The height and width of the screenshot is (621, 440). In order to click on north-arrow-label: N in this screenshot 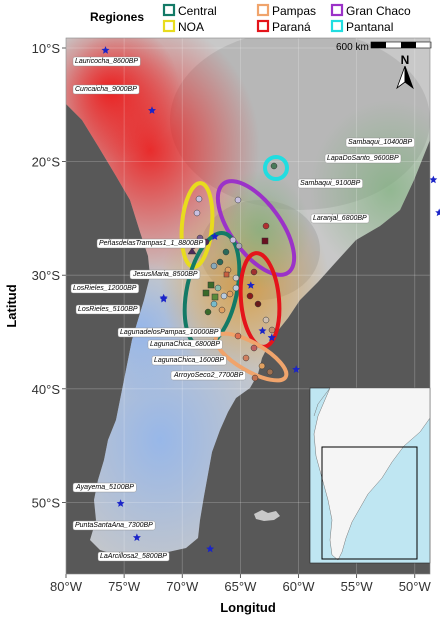, I will do `click(405, 60)`.